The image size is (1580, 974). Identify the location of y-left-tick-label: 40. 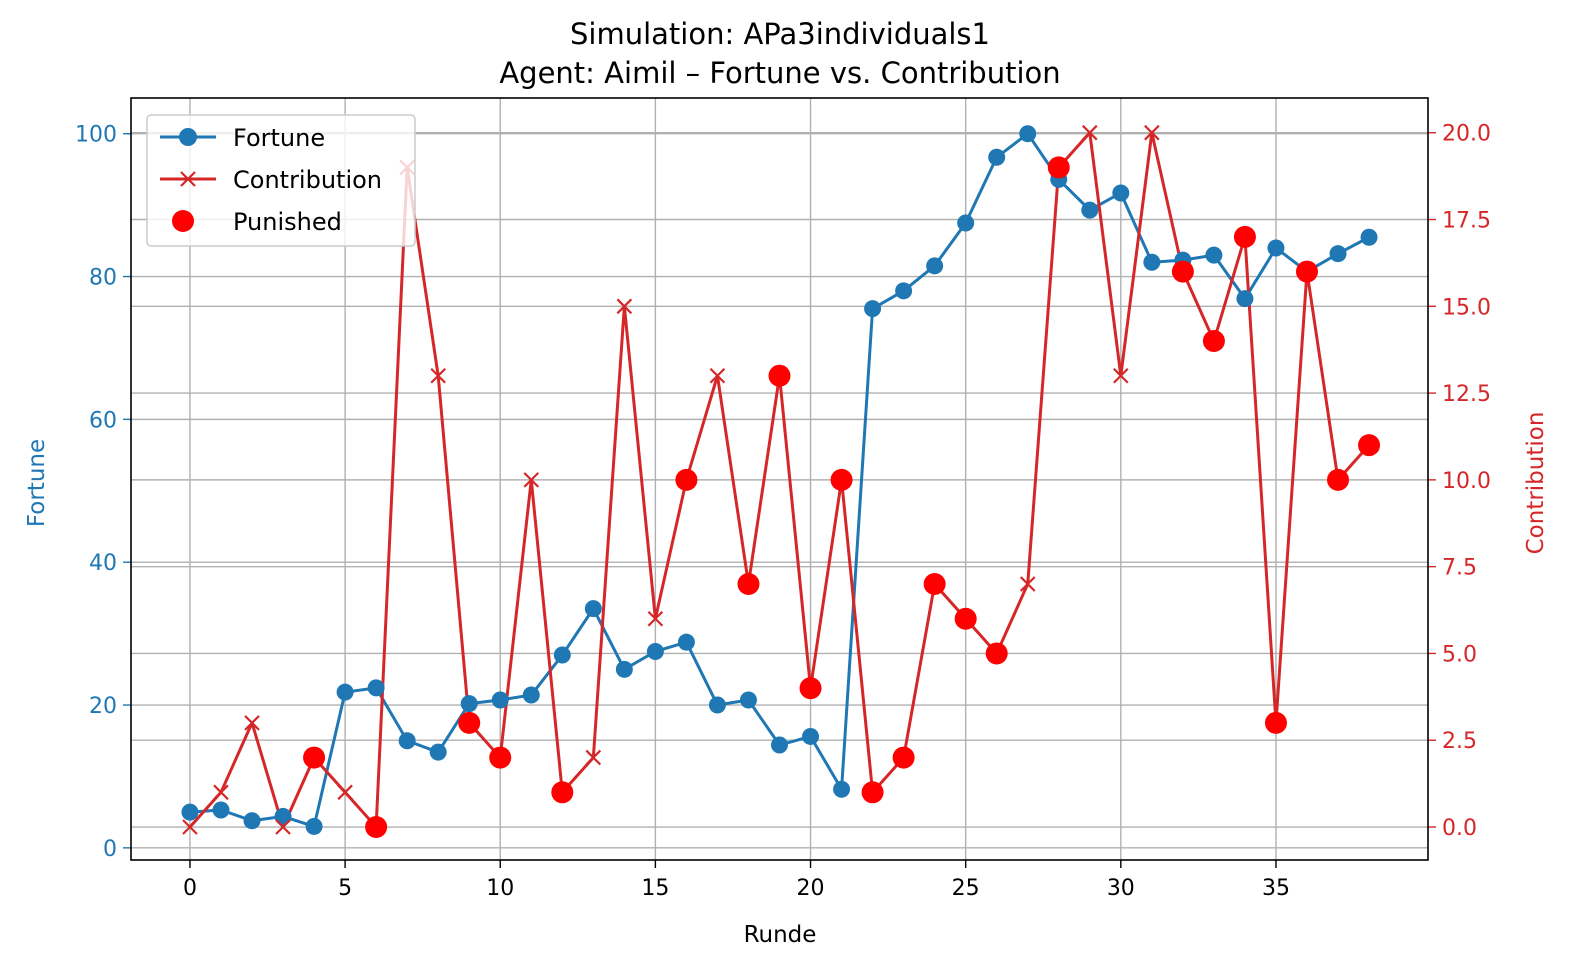
(103, 563).